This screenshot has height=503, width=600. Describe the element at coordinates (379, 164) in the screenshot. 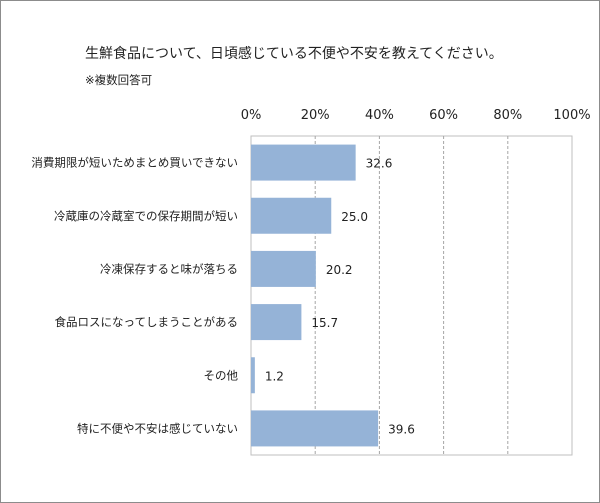

I see `data-label: 32.6` at that location.